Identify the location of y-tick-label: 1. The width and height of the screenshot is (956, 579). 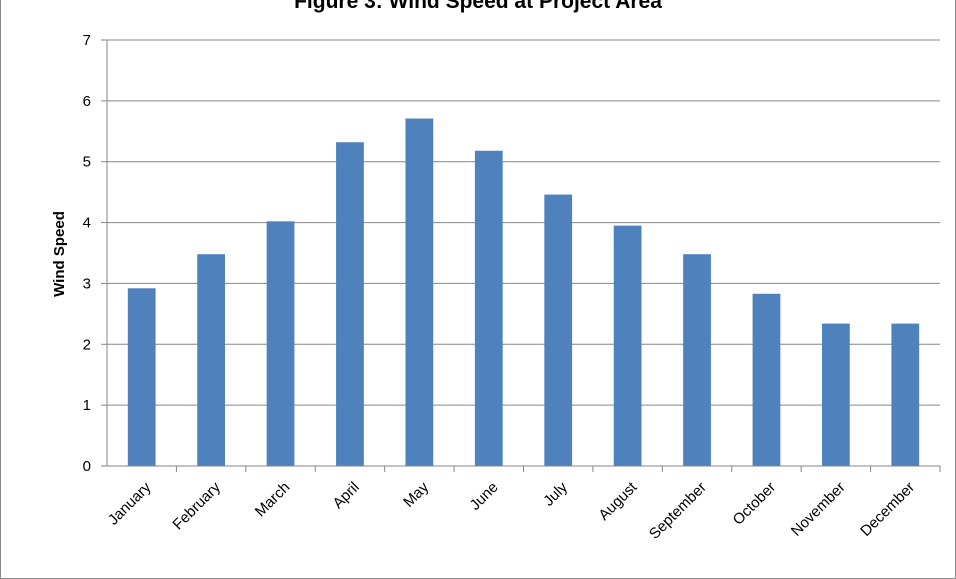
(87, 405).